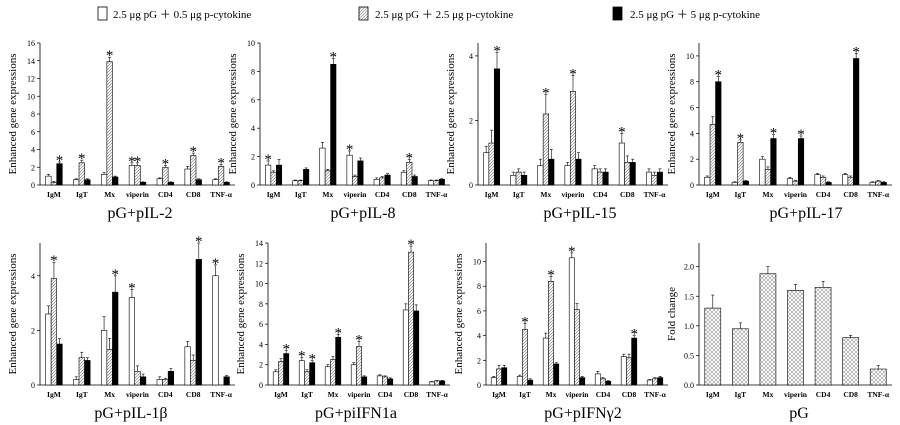 This screenshot has width=900, height=425. What do you see at coordinates (799, 413) in the screenshot?
I see `panel-title: pG` at bounding box center [799, 413].